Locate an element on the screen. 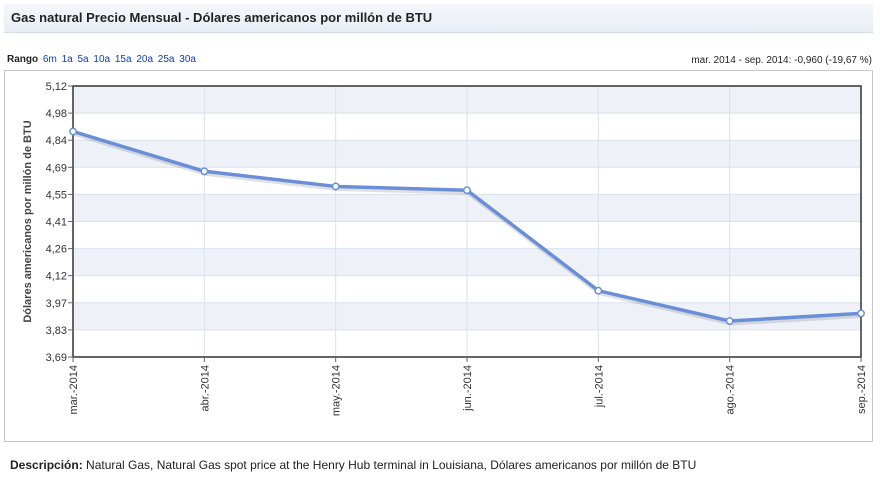 This screenshot has height=477, width=880. y-tick-label: 3,69 is located at coordinates (56, 358).